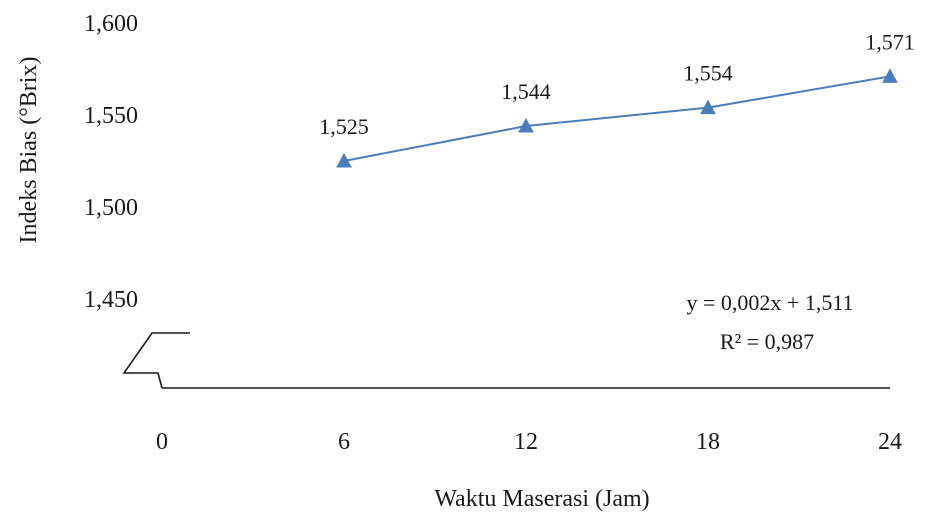 The width and height of the screenshot is (926, 517). What do you see at coordinates (526, 442) in the screenshot?
I see `x-tick-label: 12` at bounding box center [526, 442].